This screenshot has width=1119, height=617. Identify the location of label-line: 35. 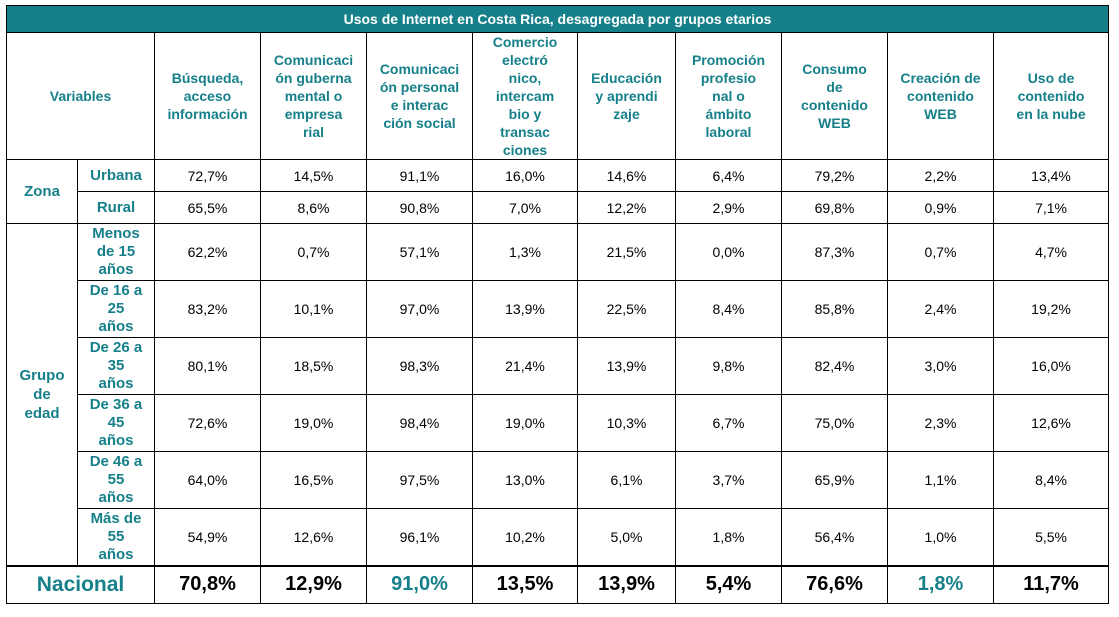
(116, 365).